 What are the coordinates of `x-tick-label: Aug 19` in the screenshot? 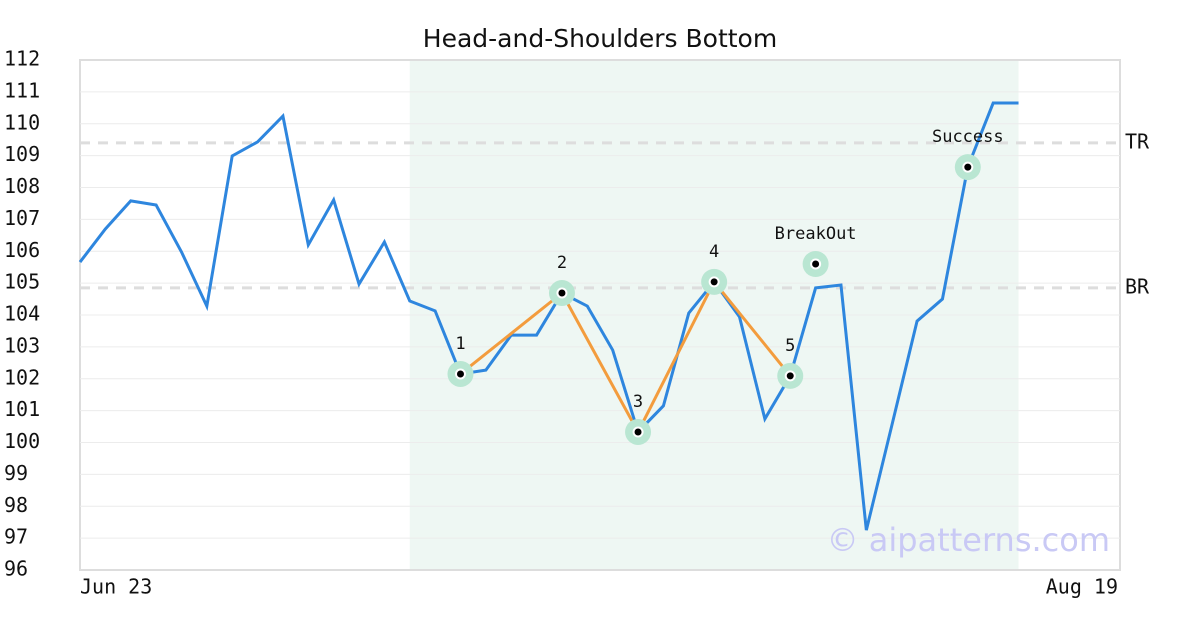 It's located at (1082, 587).